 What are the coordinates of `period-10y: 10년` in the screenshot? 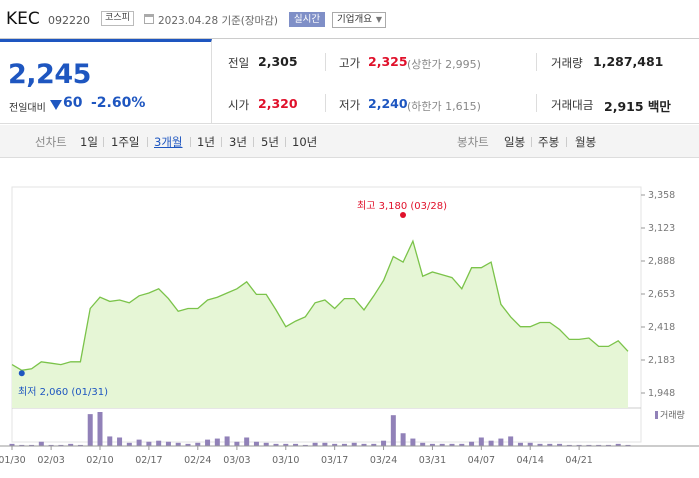 It's located at (305, 142).